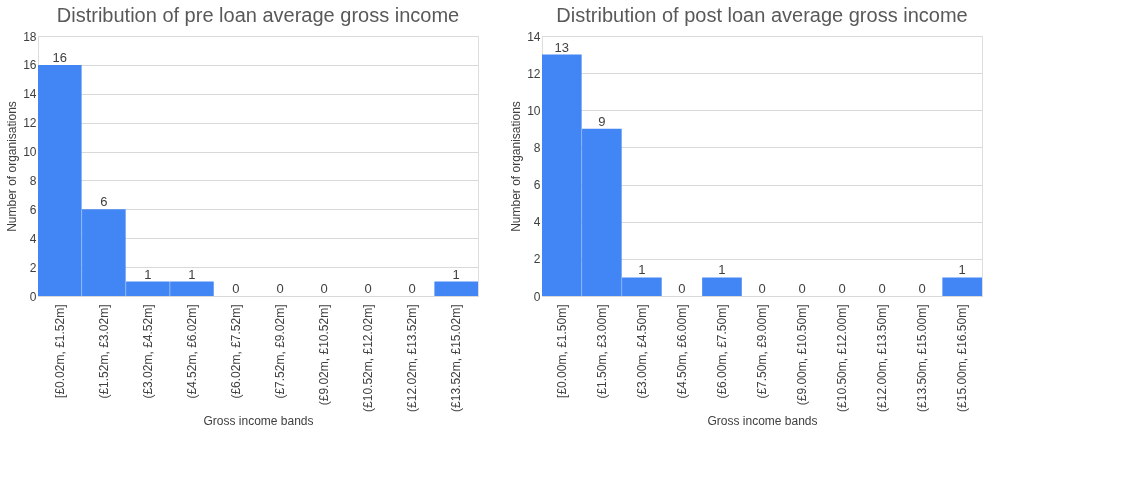 This screenshot has height=501, width=1139. Describe the element at coordinates (681, 351) in the screenshot. I see `x-tick-label: (£4.50m, £6.00m]` at that location.